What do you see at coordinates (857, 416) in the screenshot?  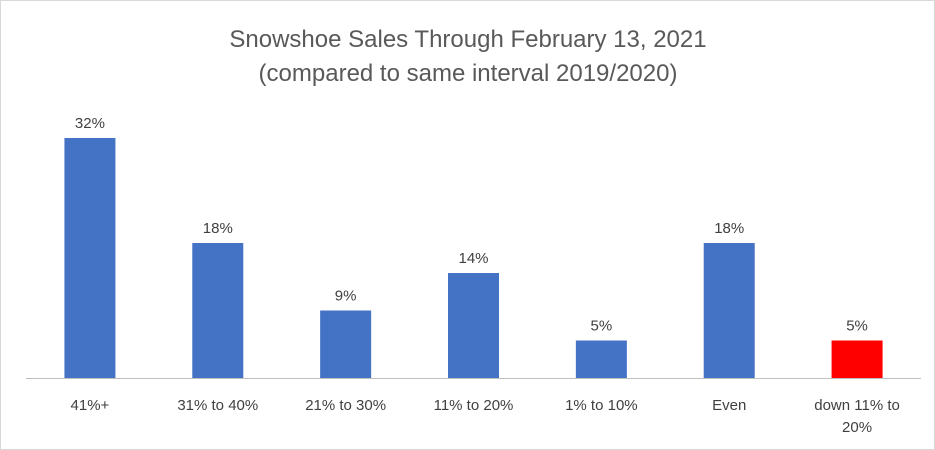 I see `x-tick-label: down 11% to 20%` at bounding box center [857, 416].